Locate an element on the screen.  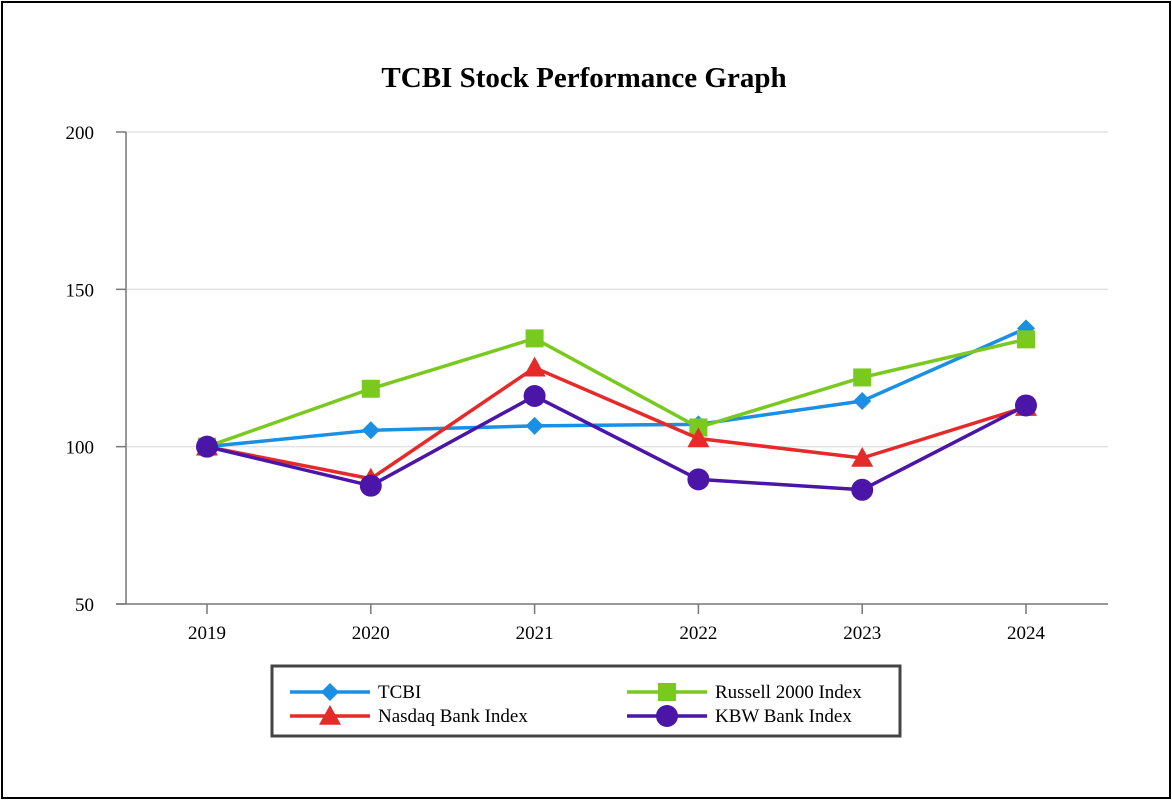
point-russell-2000-index-2023 is located at coordinates (862, 377).